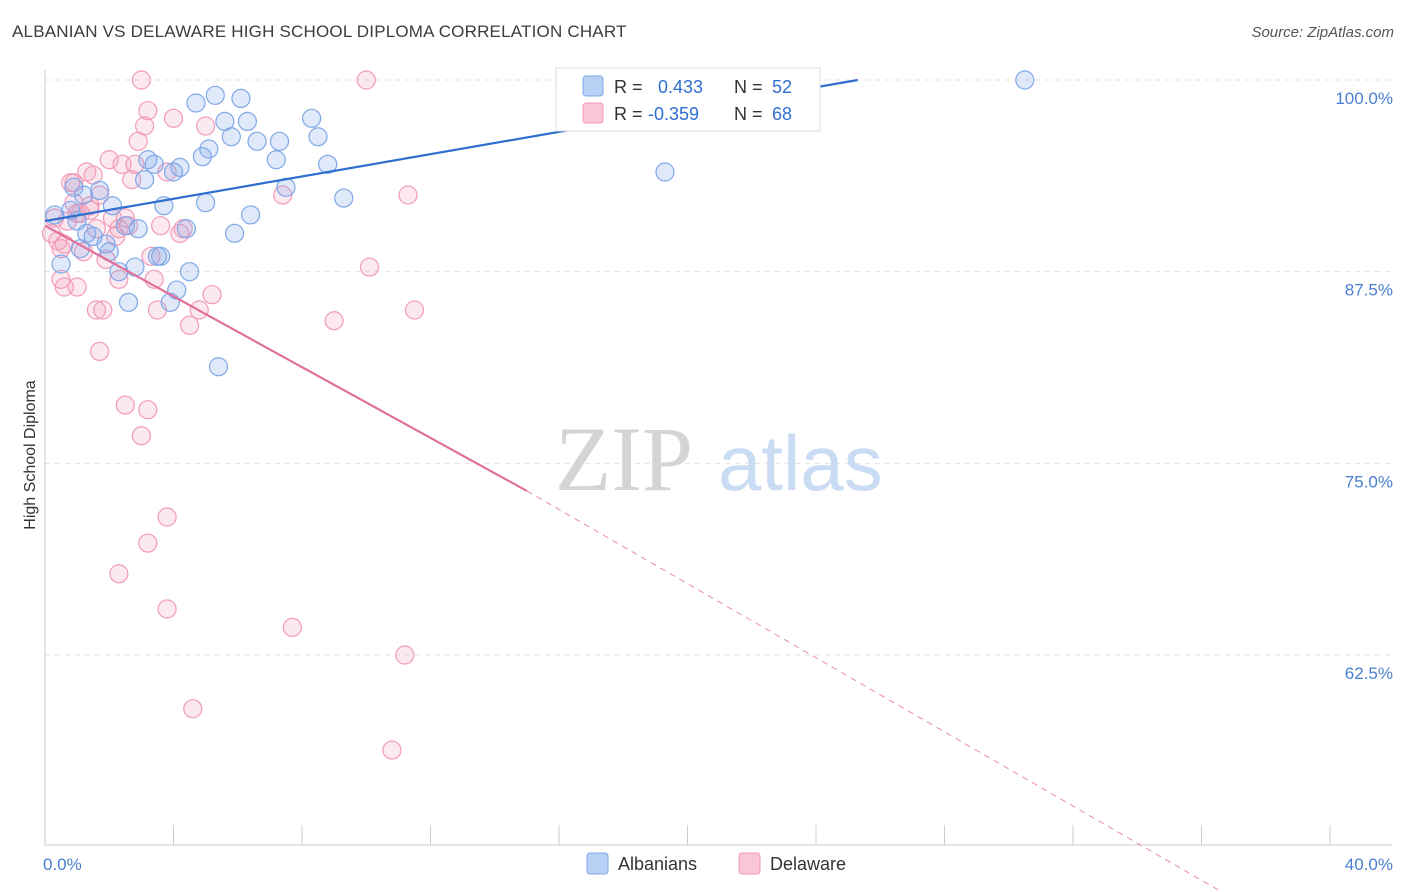 This screenshot has width=1406, height=892. I want to click on bottom-legend-swatch-albanians, so click(597, 863).